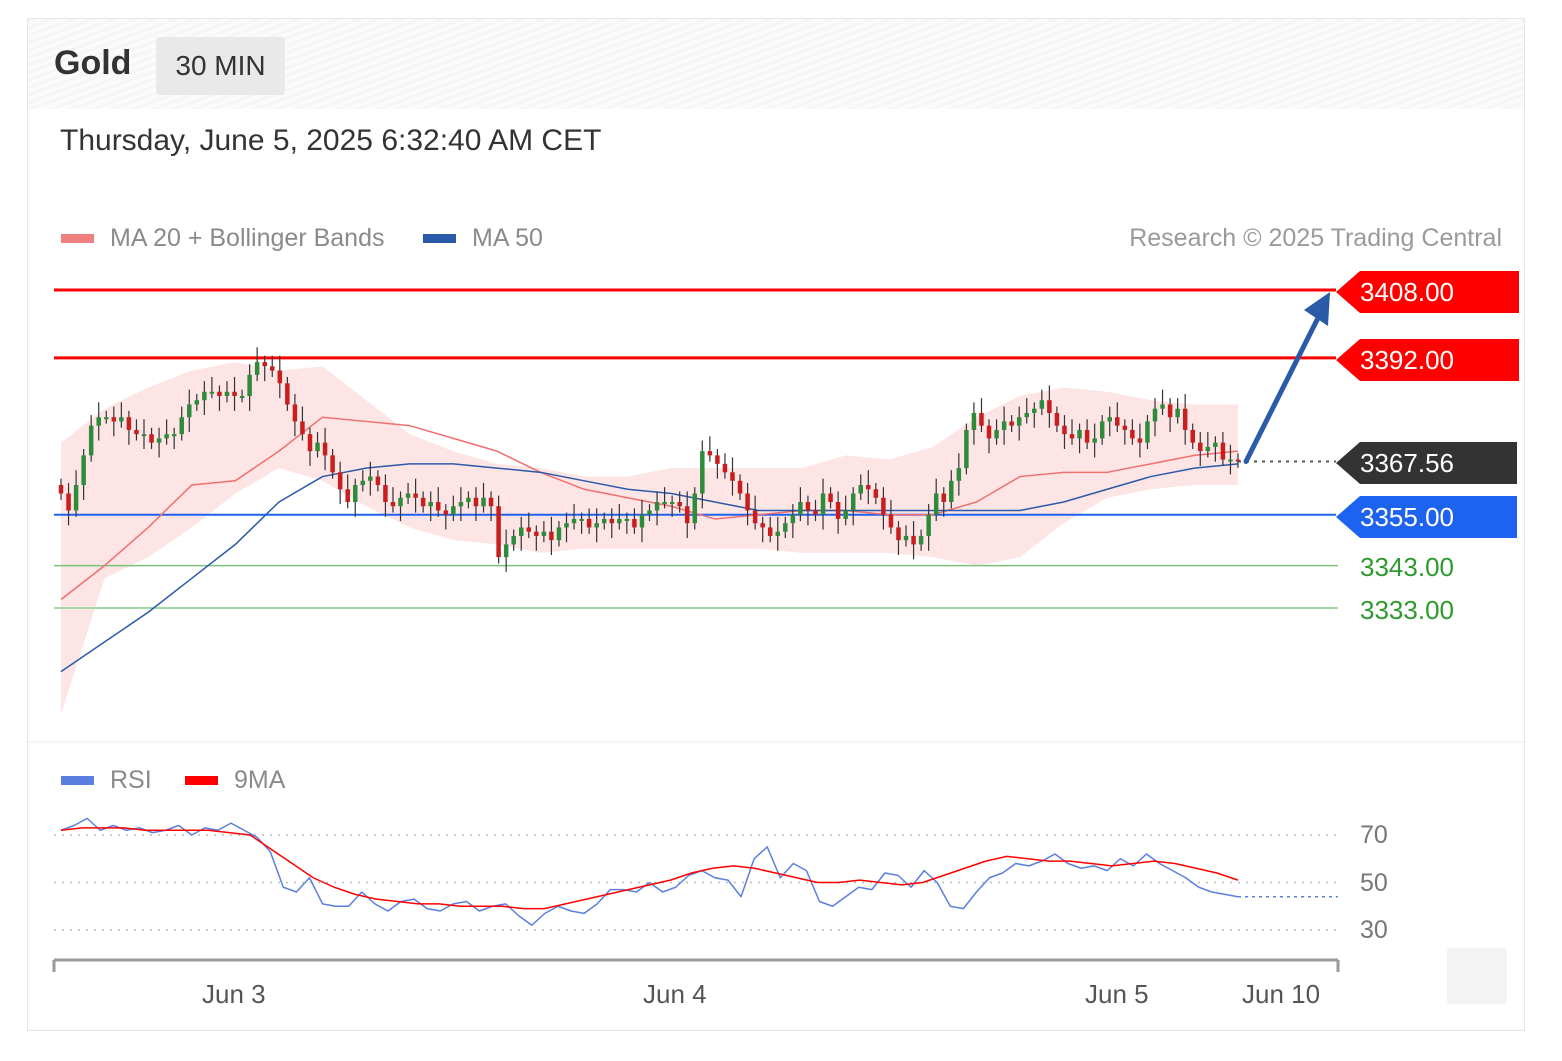 The image size is (1562, 1061). I want to click on x-tick-jun3: Jun 3, so click(234, 994).